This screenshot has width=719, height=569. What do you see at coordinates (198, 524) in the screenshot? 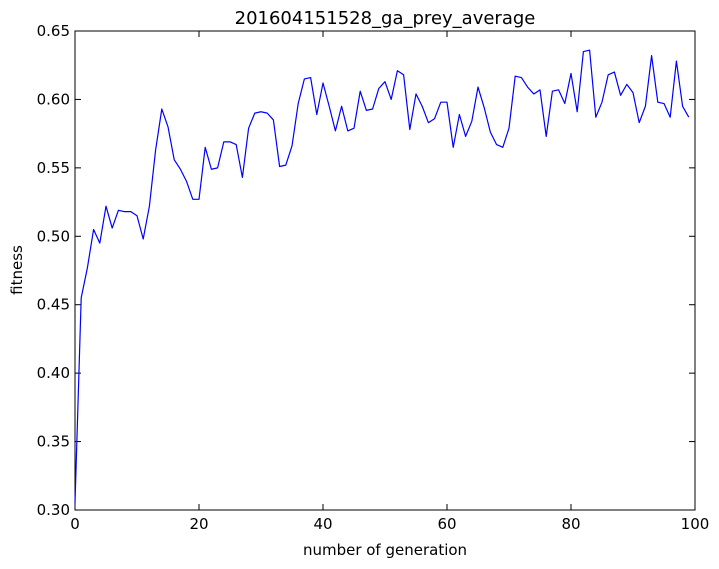
I see `x-tick-label: 20` at bounding box center [198, 524].